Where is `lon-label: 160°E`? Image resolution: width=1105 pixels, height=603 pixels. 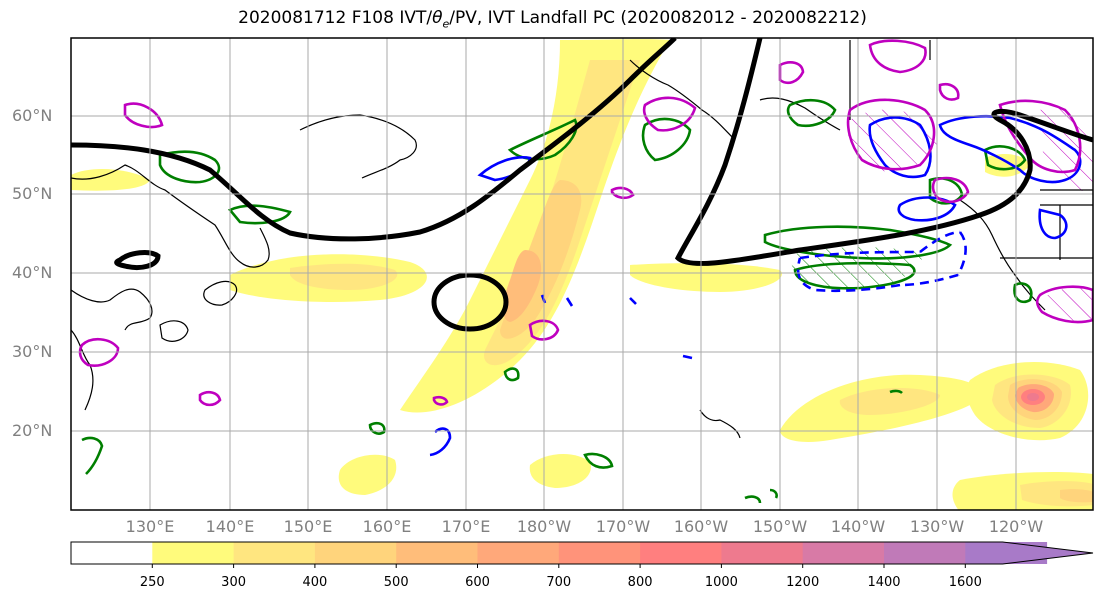 lon-label: 160°E is located at coordinates (387, 526).